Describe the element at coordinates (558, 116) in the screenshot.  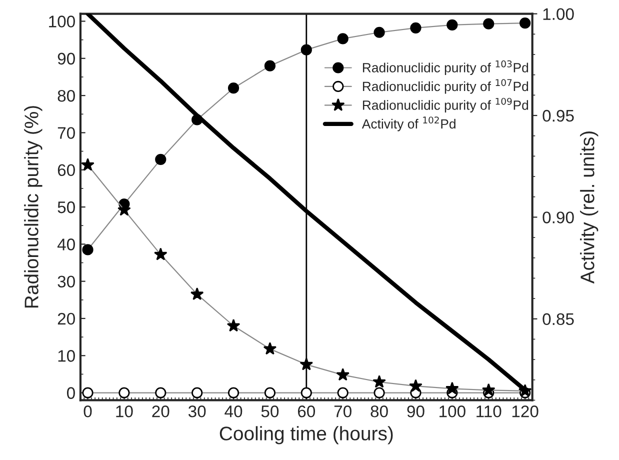
I see `y2-tick-label: 0.95` at that location.